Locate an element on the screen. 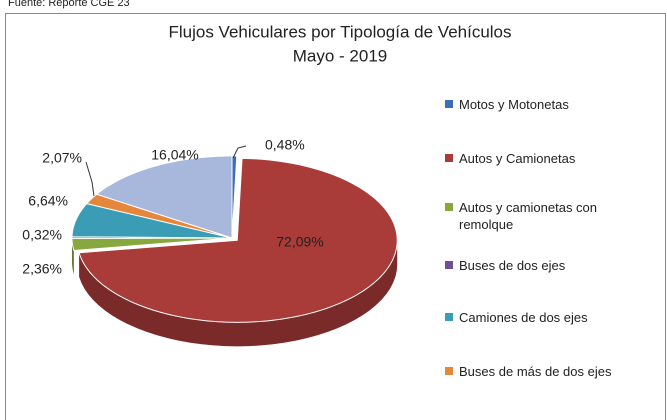 This screenshot has height=420, width=667. legend-item: Buses de más de dos ejes is located at coordinates (545, 371).